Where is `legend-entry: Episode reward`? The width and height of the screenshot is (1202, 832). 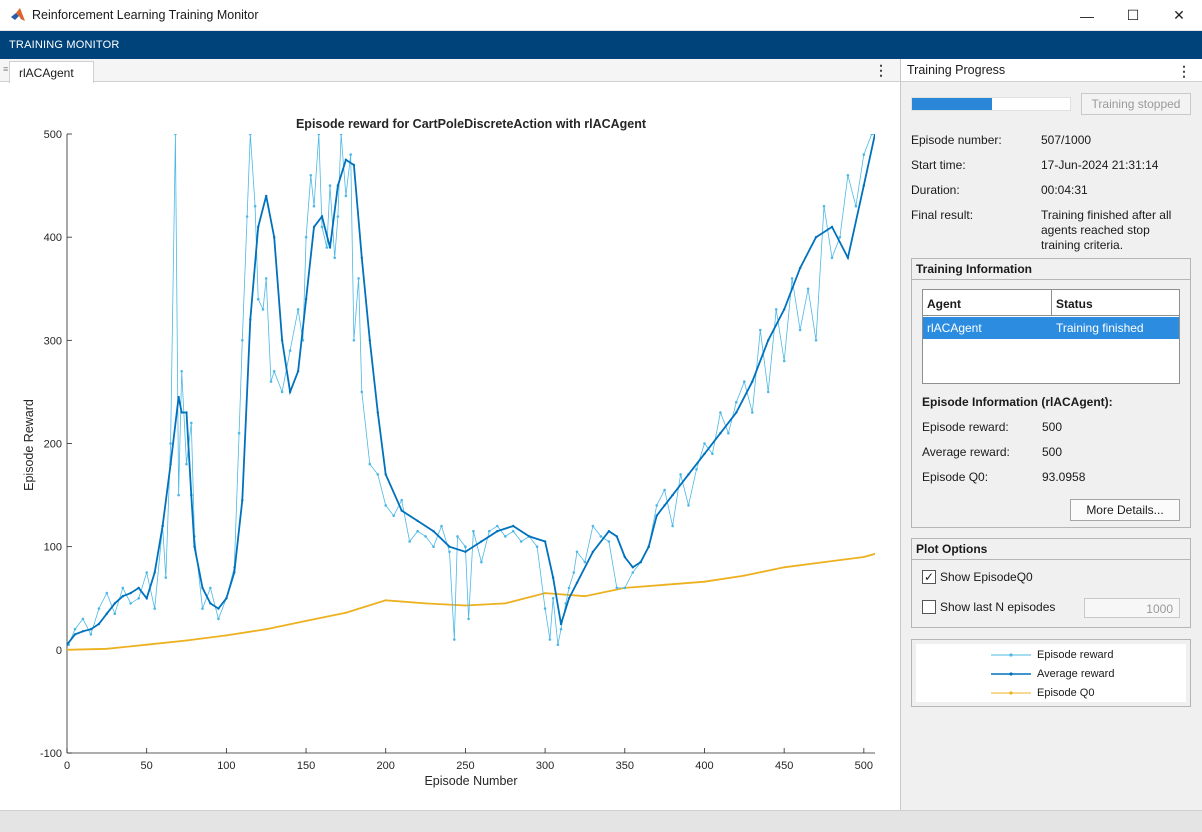
legend-entry: Episode reward is located at coordinates (1052, 655).